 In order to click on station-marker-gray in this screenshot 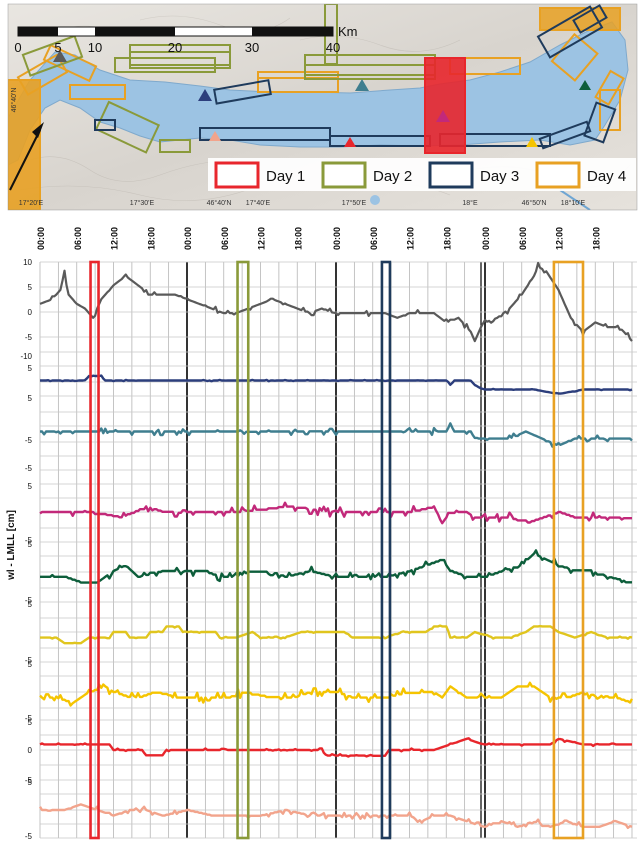, I will do `click(60, 56)`.